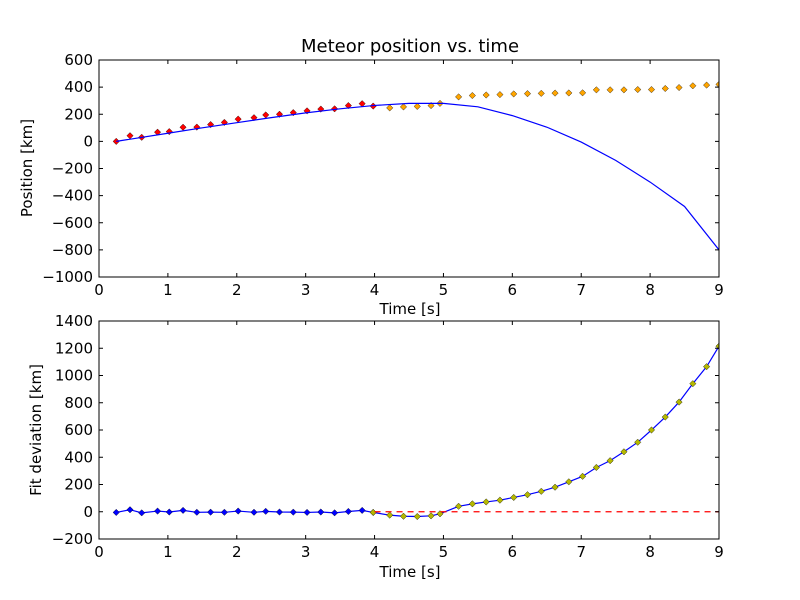 The image size is (800, 600). Describe the element at coordinates (74, 348) in the screenshot. I see `bottom-y-tick-label: 1200` at that location.